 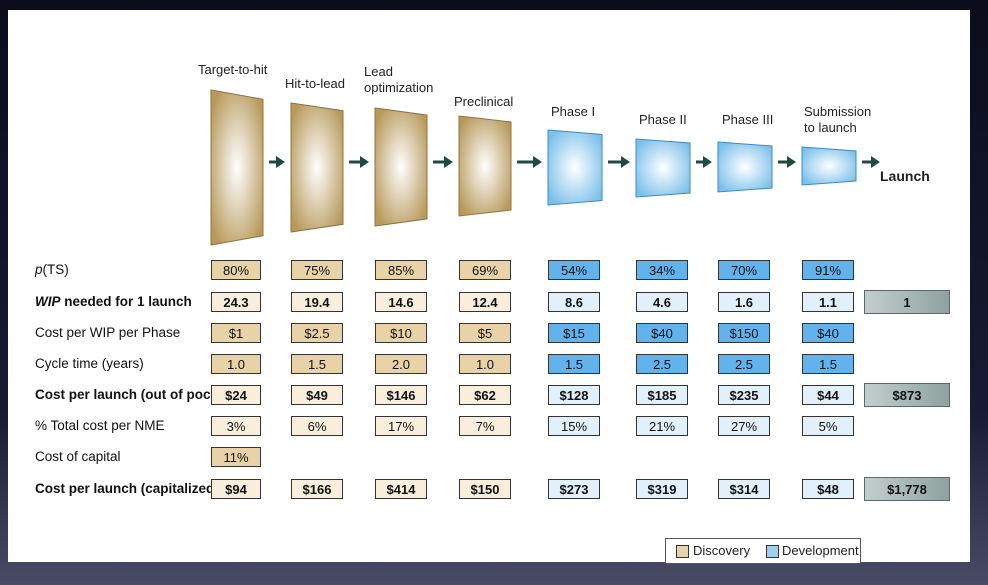 I want to click on table-cell: 14.6, so click(x=401, y=302).